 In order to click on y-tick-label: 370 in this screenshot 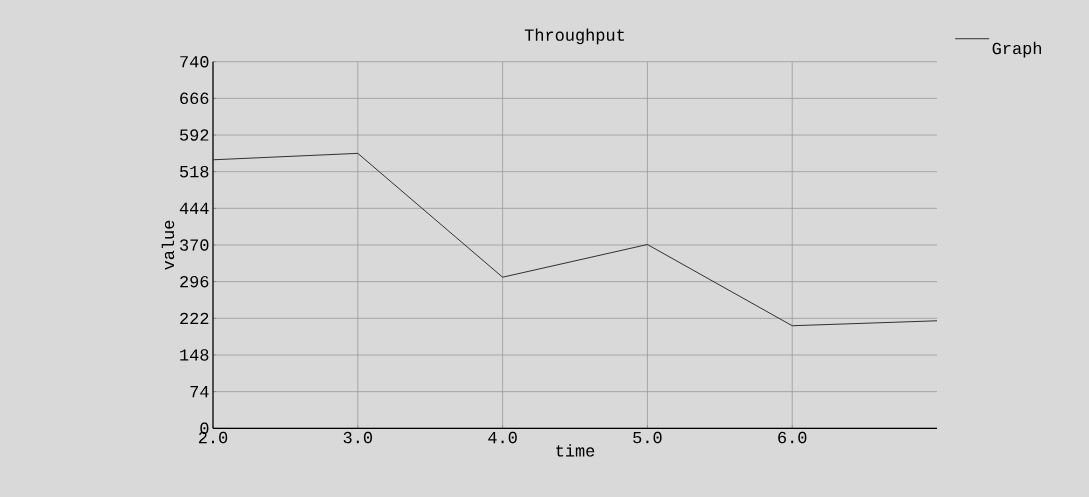, I will do `click(194, 245)`.